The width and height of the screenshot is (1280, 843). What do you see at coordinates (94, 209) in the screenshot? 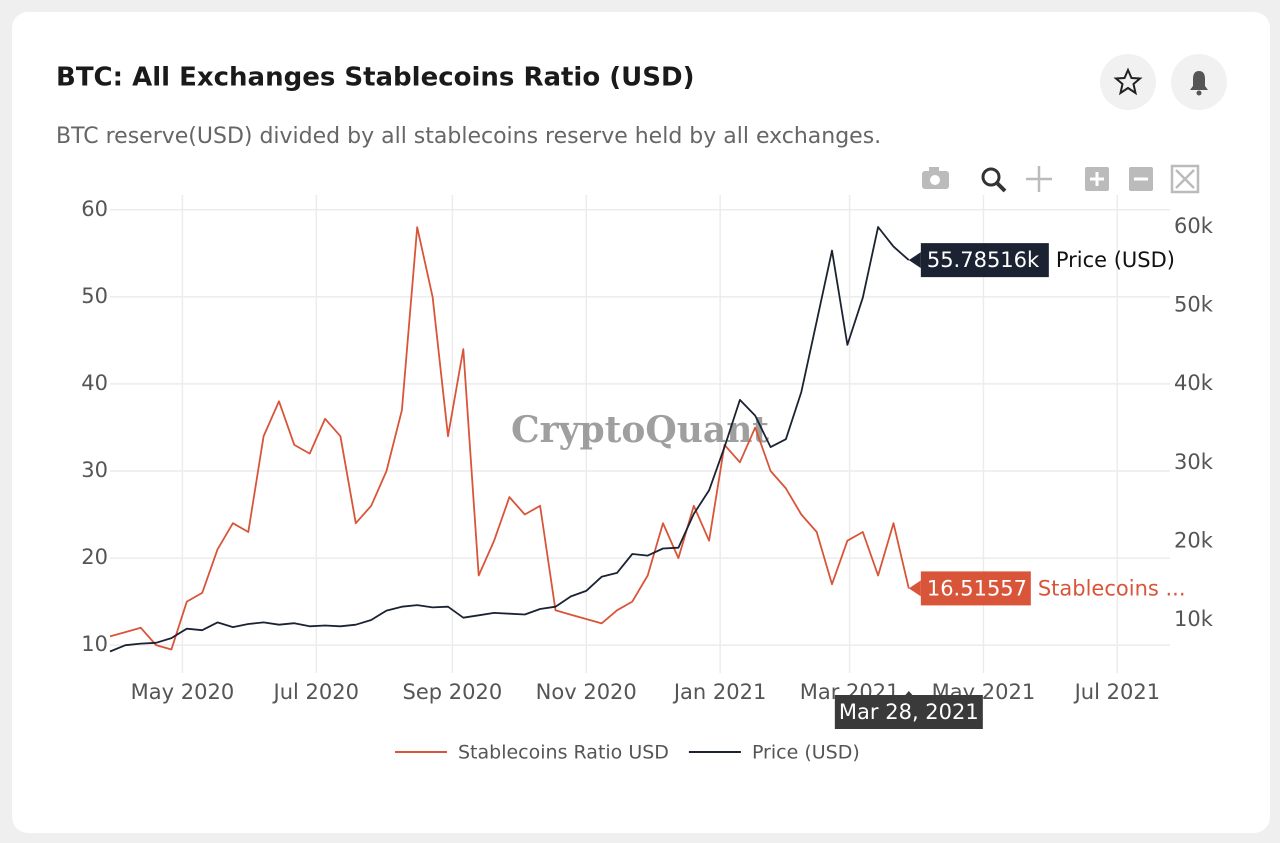
I see `y-tick-label: 60` at bounding box center [94, 209].